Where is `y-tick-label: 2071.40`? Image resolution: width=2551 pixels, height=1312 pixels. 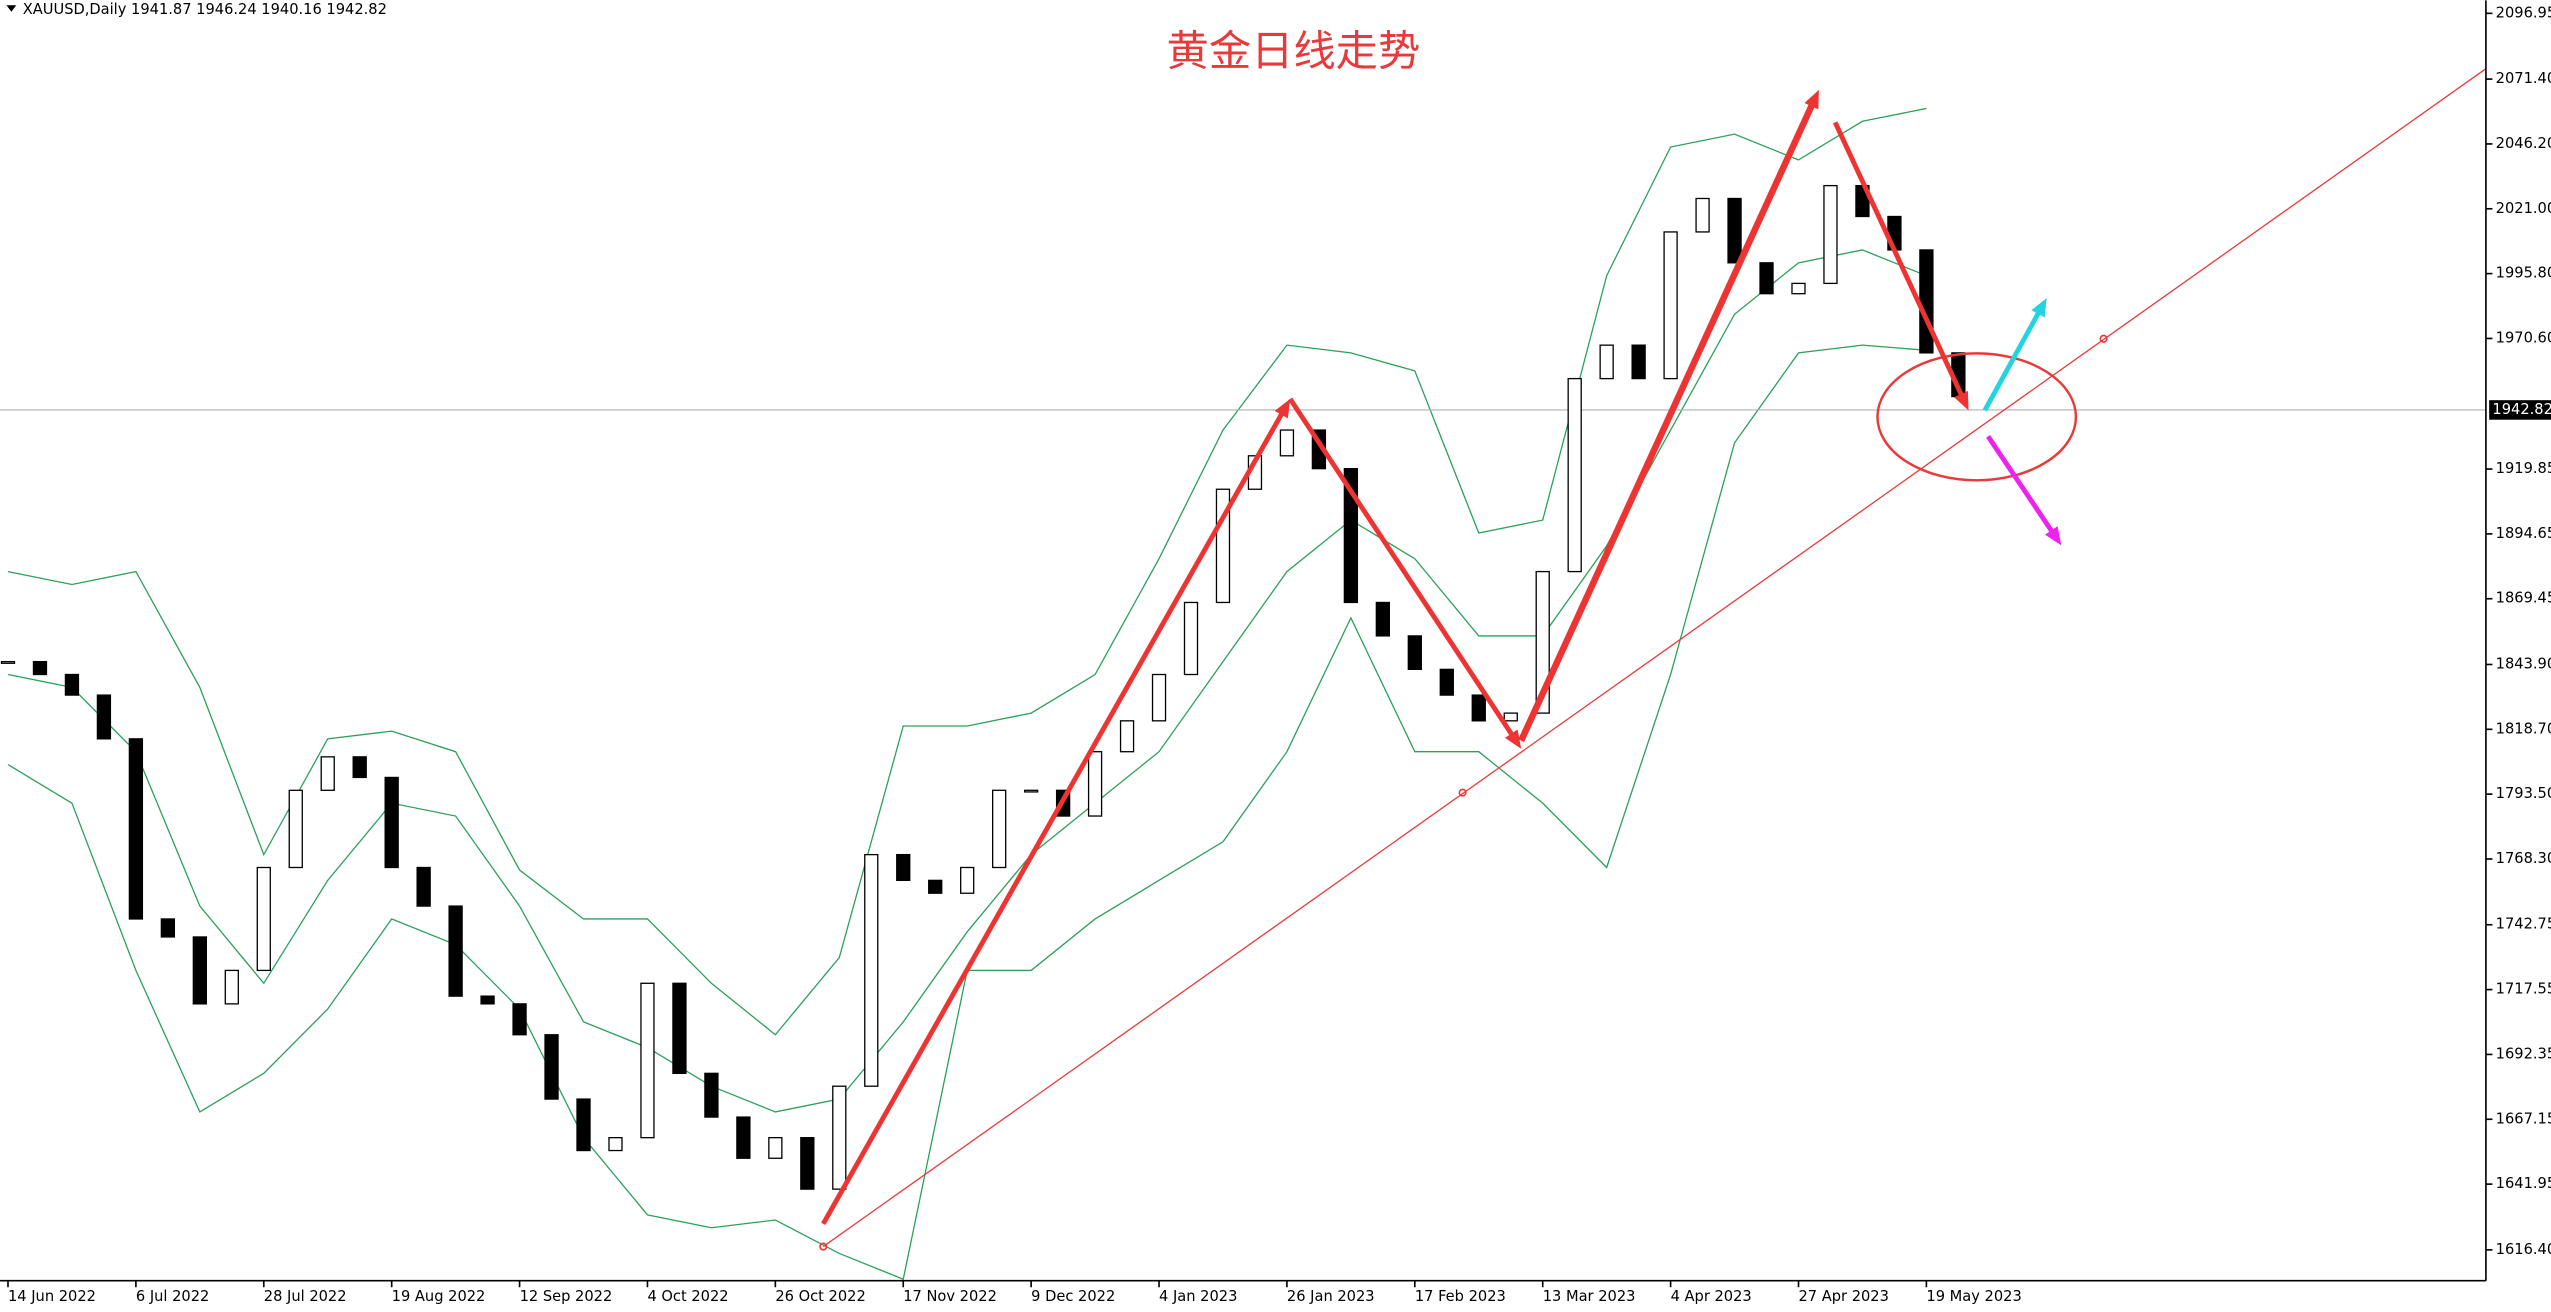 y-tick-label: 2071.40 is located at coordinates (2523, 78).